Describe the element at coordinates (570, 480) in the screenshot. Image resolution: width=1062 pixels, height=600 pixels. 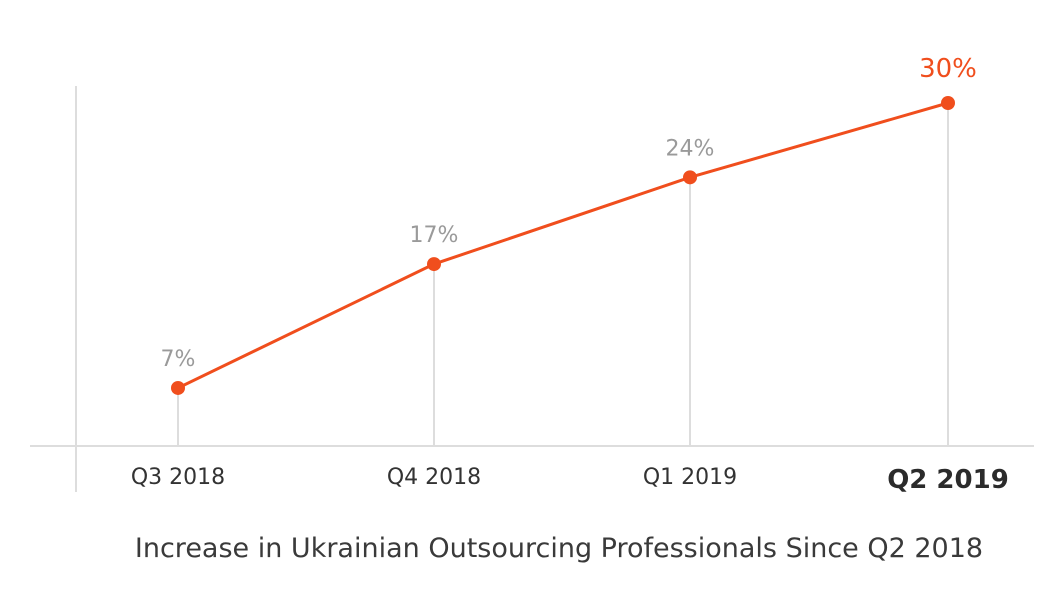
I see `x-tick-labels: Q3 2018 Q4 2018 Q1 2019 Q2 2019` at that location.